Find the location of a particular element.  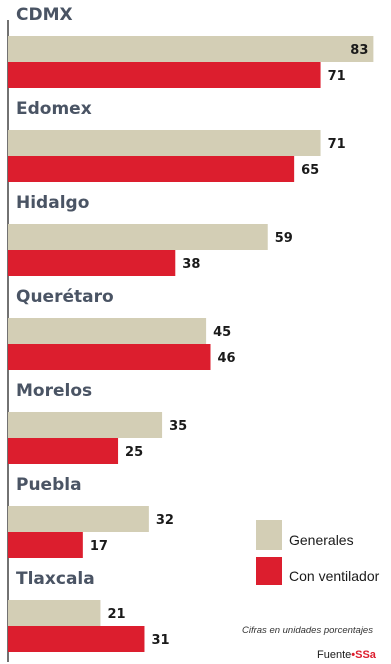

region-label-edomex: Edomex is located at coordinates (54, 109).